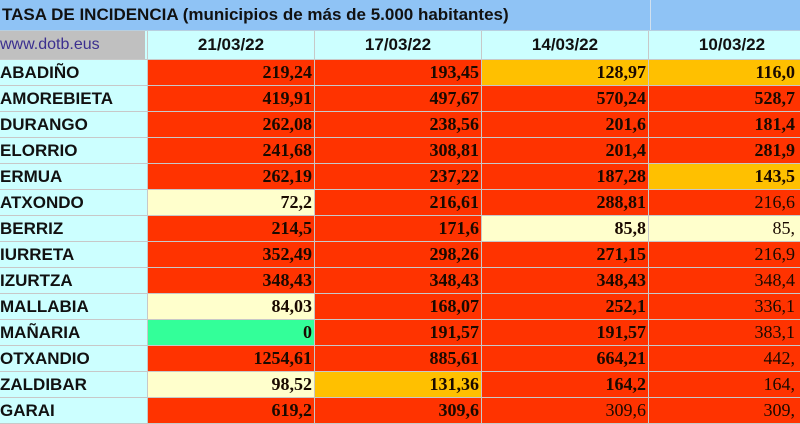 The height and width of the screenshot is (424, 800). Describe the element at coordinates (724, 98) in the screenshot. I see `incidence-cell: 528,7` at that location.